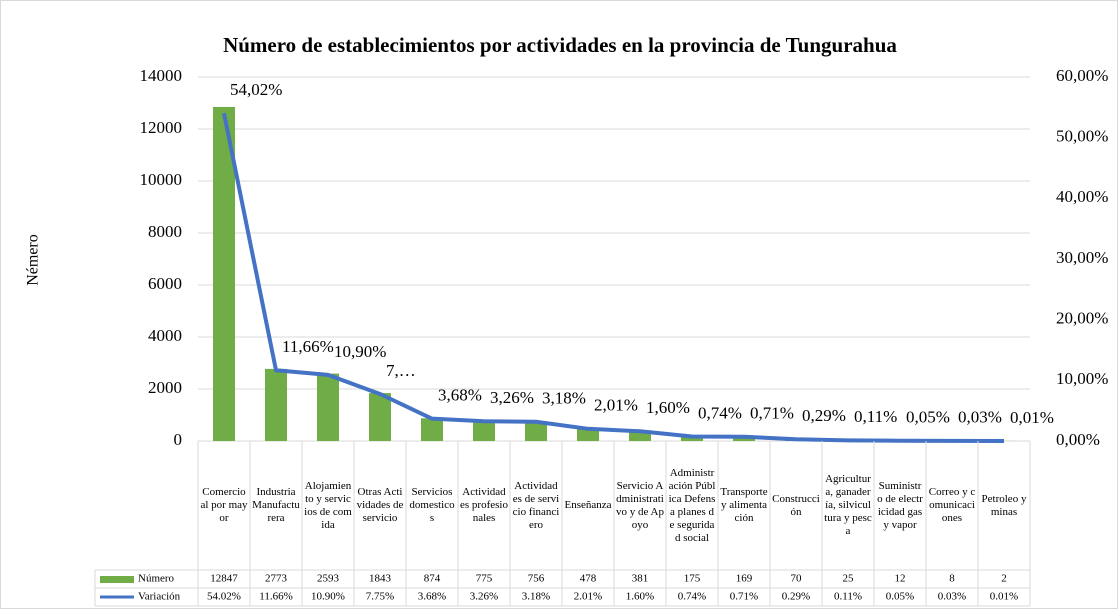 This screenshot has width=1118, height=609. I want to click on table-value: 0.05%, so click(900, 597).